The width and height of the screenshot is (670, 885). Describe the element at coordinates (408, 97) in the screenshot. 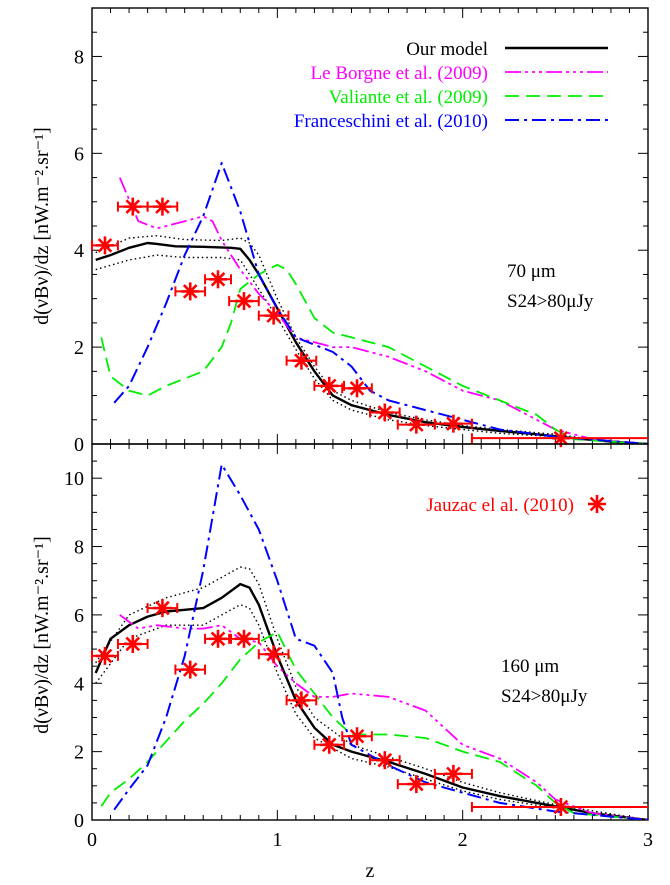

I see `legend-label: Valiante et al. (2009)` at that location.